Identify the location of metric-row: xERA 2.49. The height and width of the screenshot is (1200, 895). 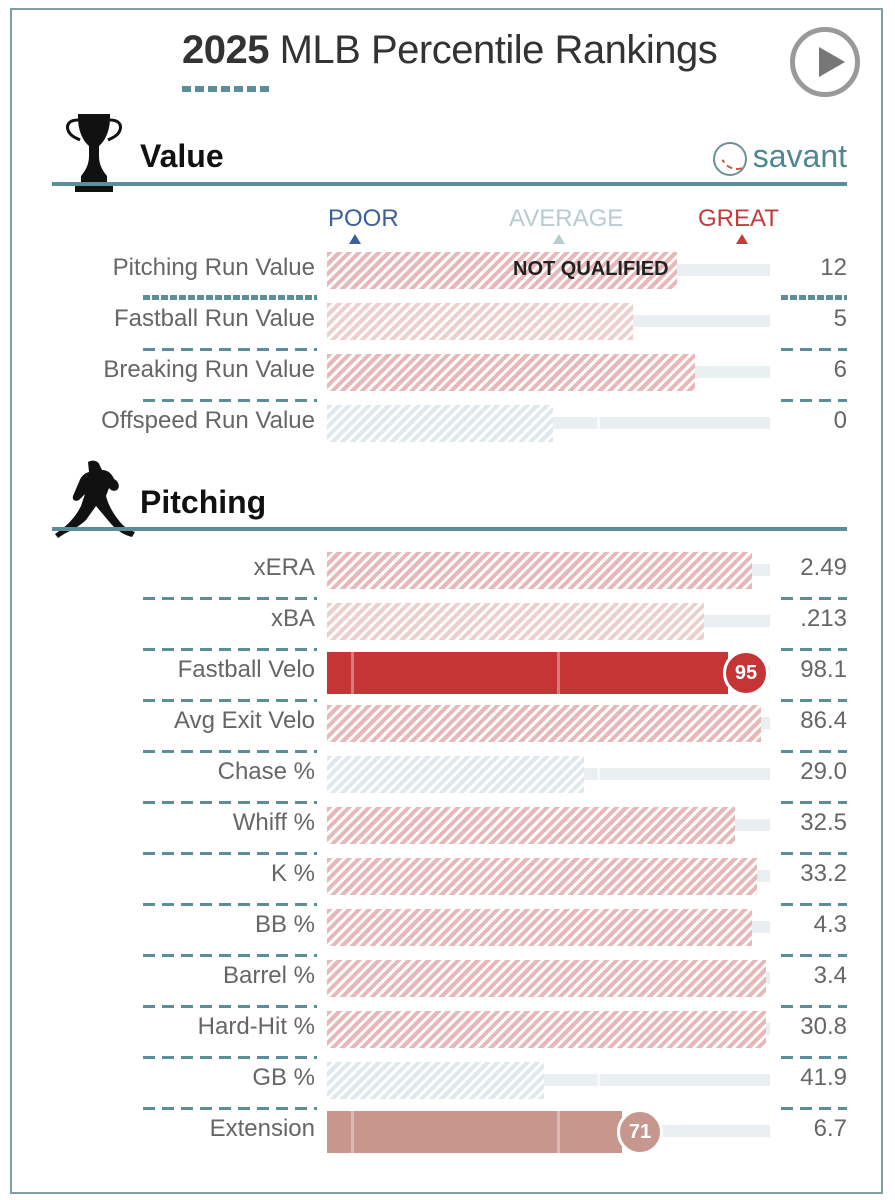
(447, 575).